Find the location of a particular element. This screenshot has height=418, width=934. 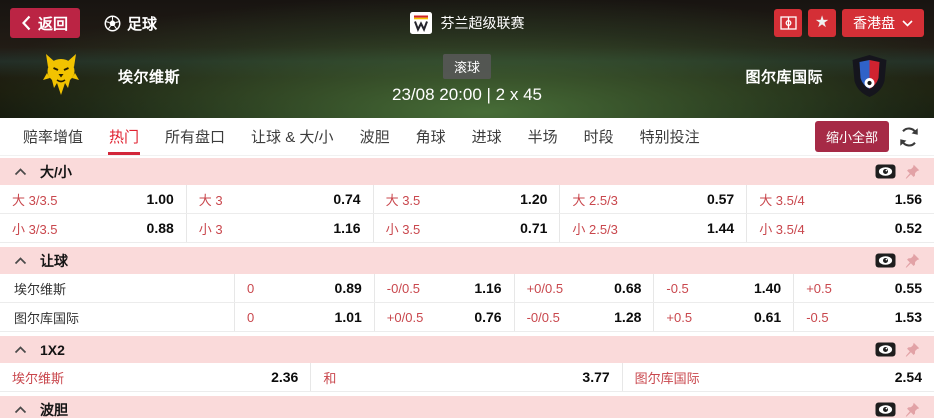

league-name: 芬兰超级联赛 is located at coordinates (482, 23).